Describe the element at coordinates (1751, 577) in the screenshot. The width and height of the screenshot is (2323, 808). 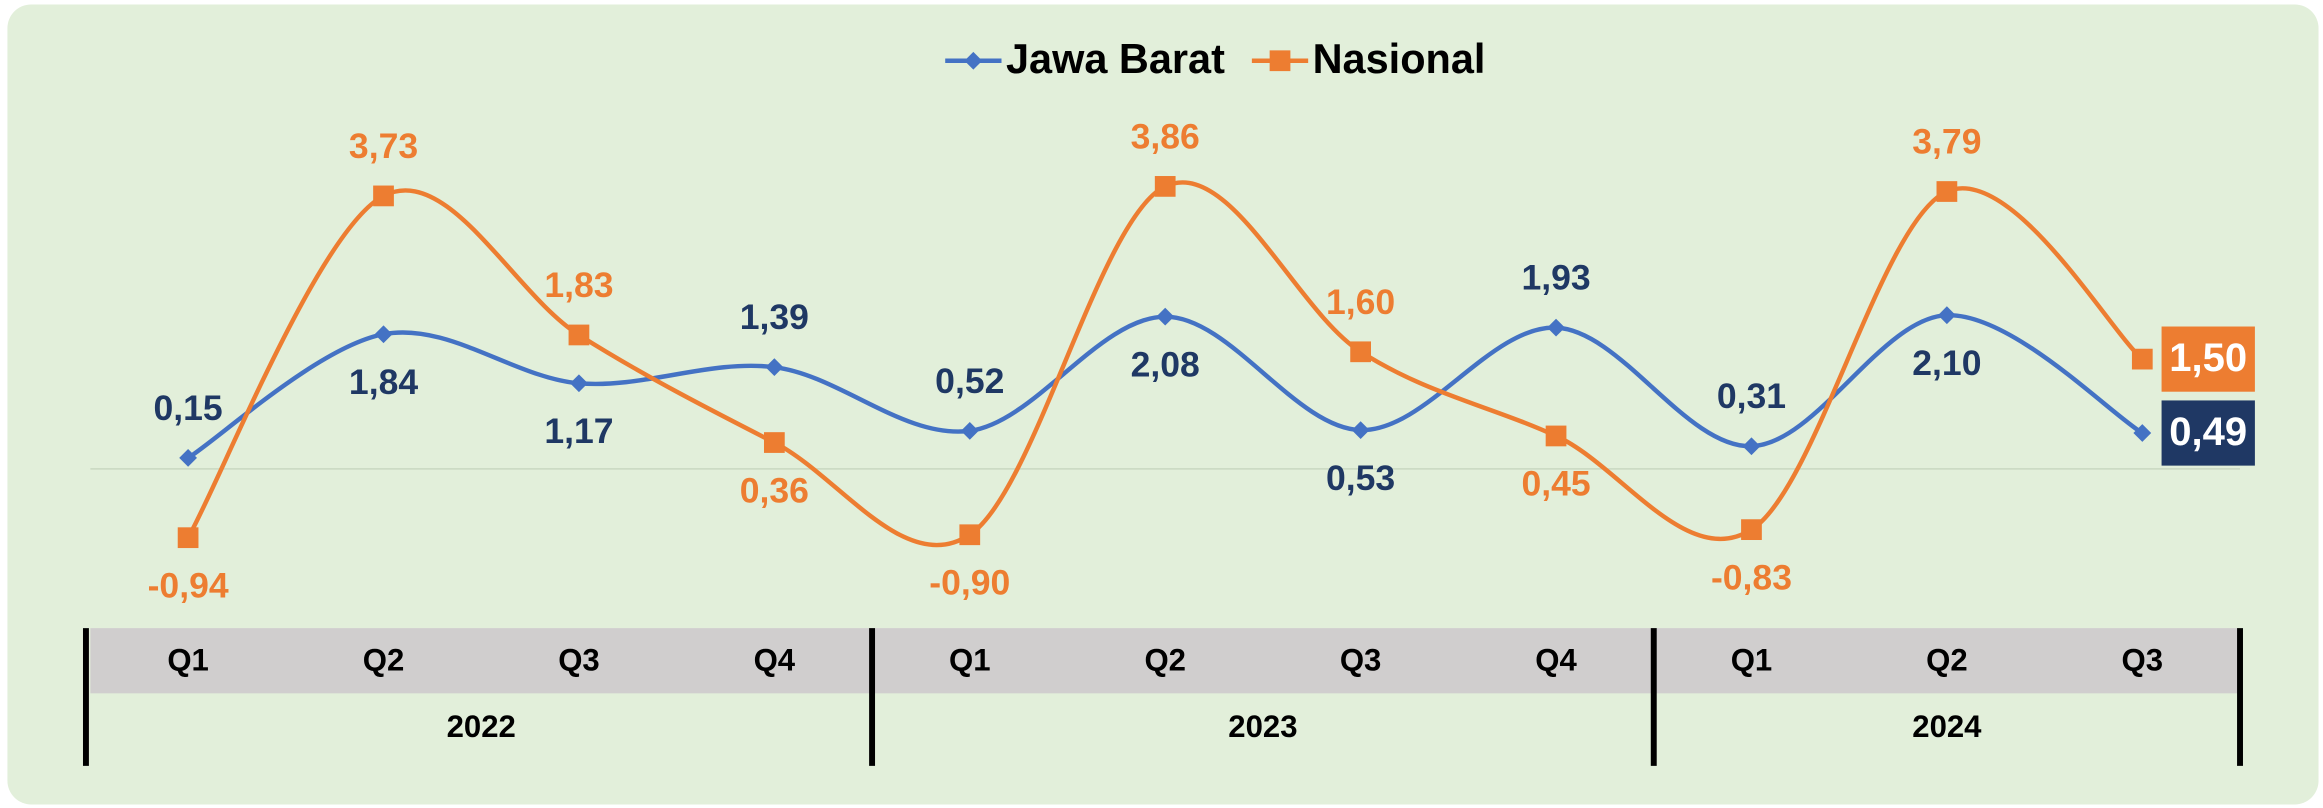
I see `value-label: -0,83` at that location.